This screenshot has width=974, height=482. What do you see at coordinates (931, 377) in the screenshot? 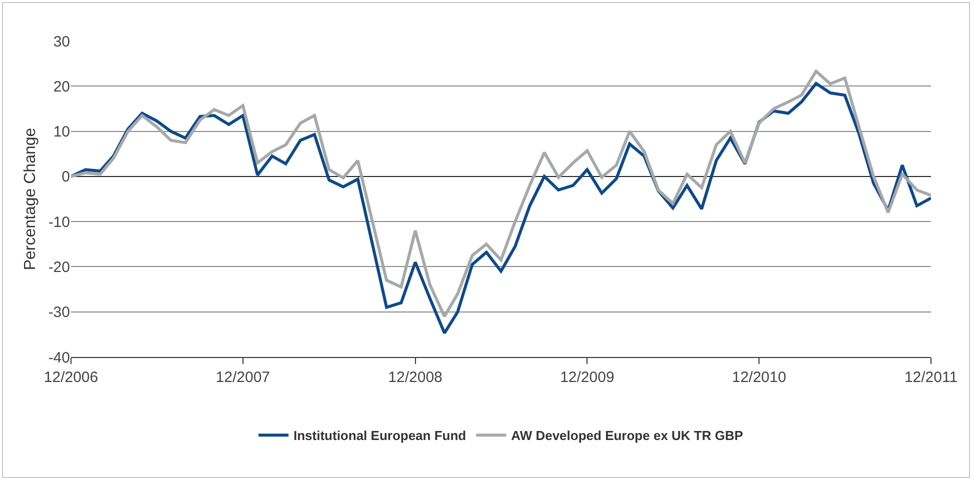
I see `x-tick-label: 12/2011` at bounding box center [931, 377].